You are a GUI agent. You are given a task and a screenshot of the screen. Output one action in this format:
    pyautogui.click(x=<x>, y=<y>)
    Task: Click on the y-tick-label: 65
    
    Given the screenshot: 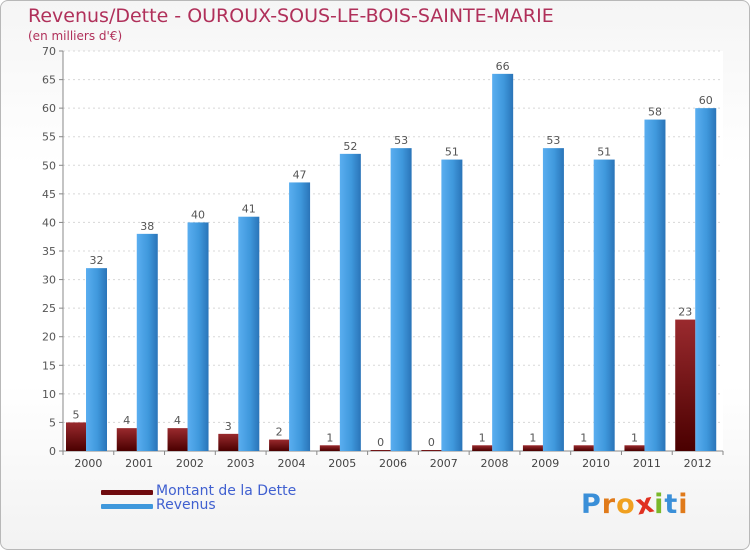 What is the action you would take?
    pyautogui.click(x=49, y=80)
    